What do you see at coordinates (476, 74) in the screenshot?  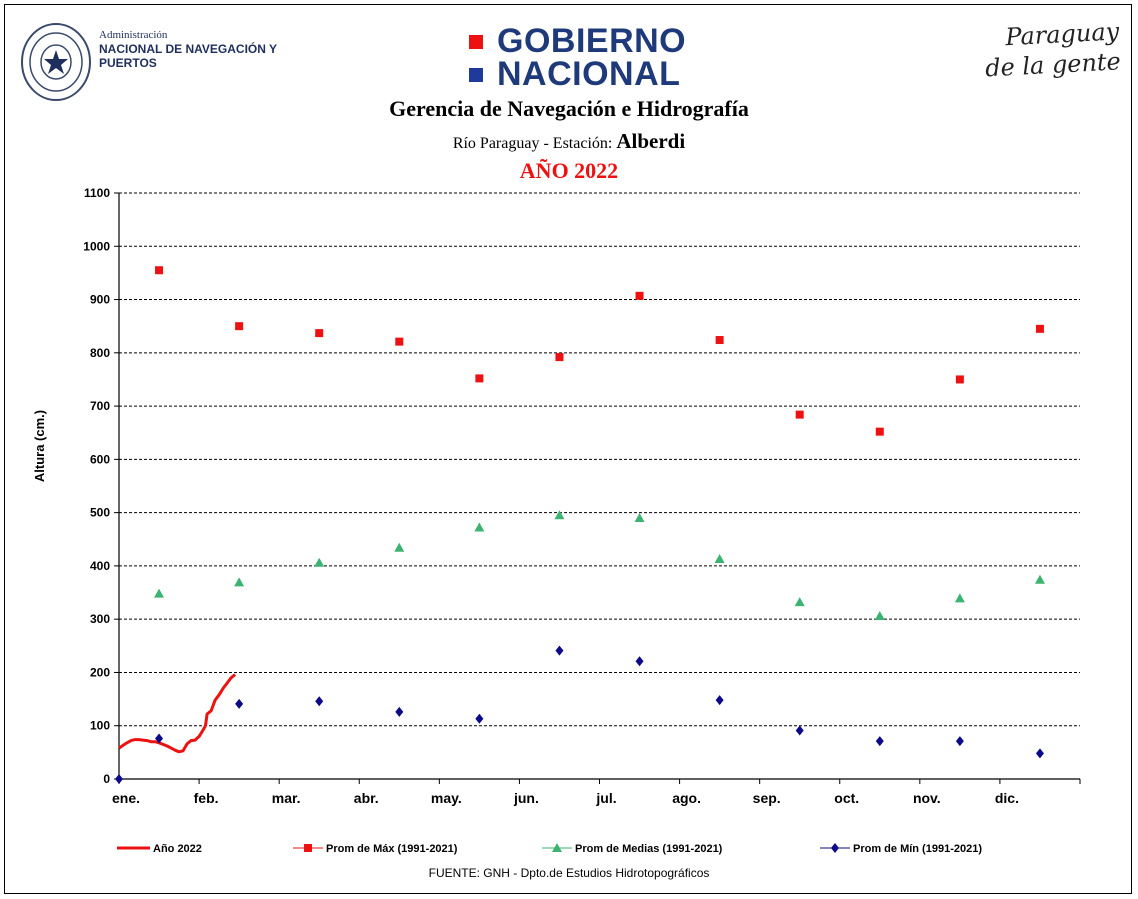 I see `blue-square-icon` at bounding box center [476, 74].